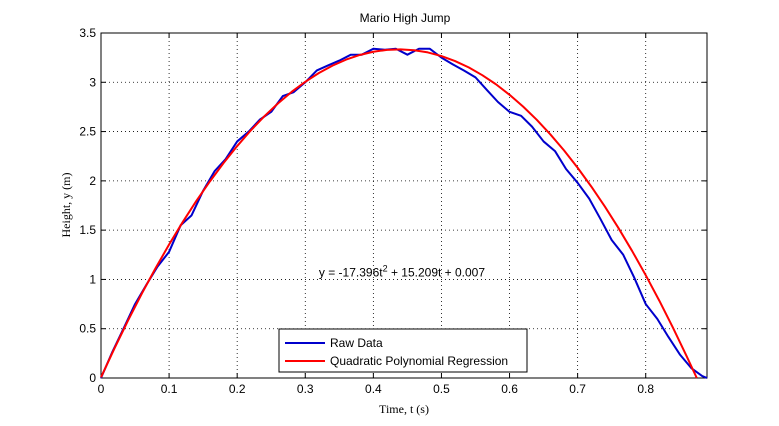 Image resolution: width=779 pixels, height=426 pixels. Describe the element at coordinates (92, 82) in the screenshot. I see `y-tick-label: 3` at that location.